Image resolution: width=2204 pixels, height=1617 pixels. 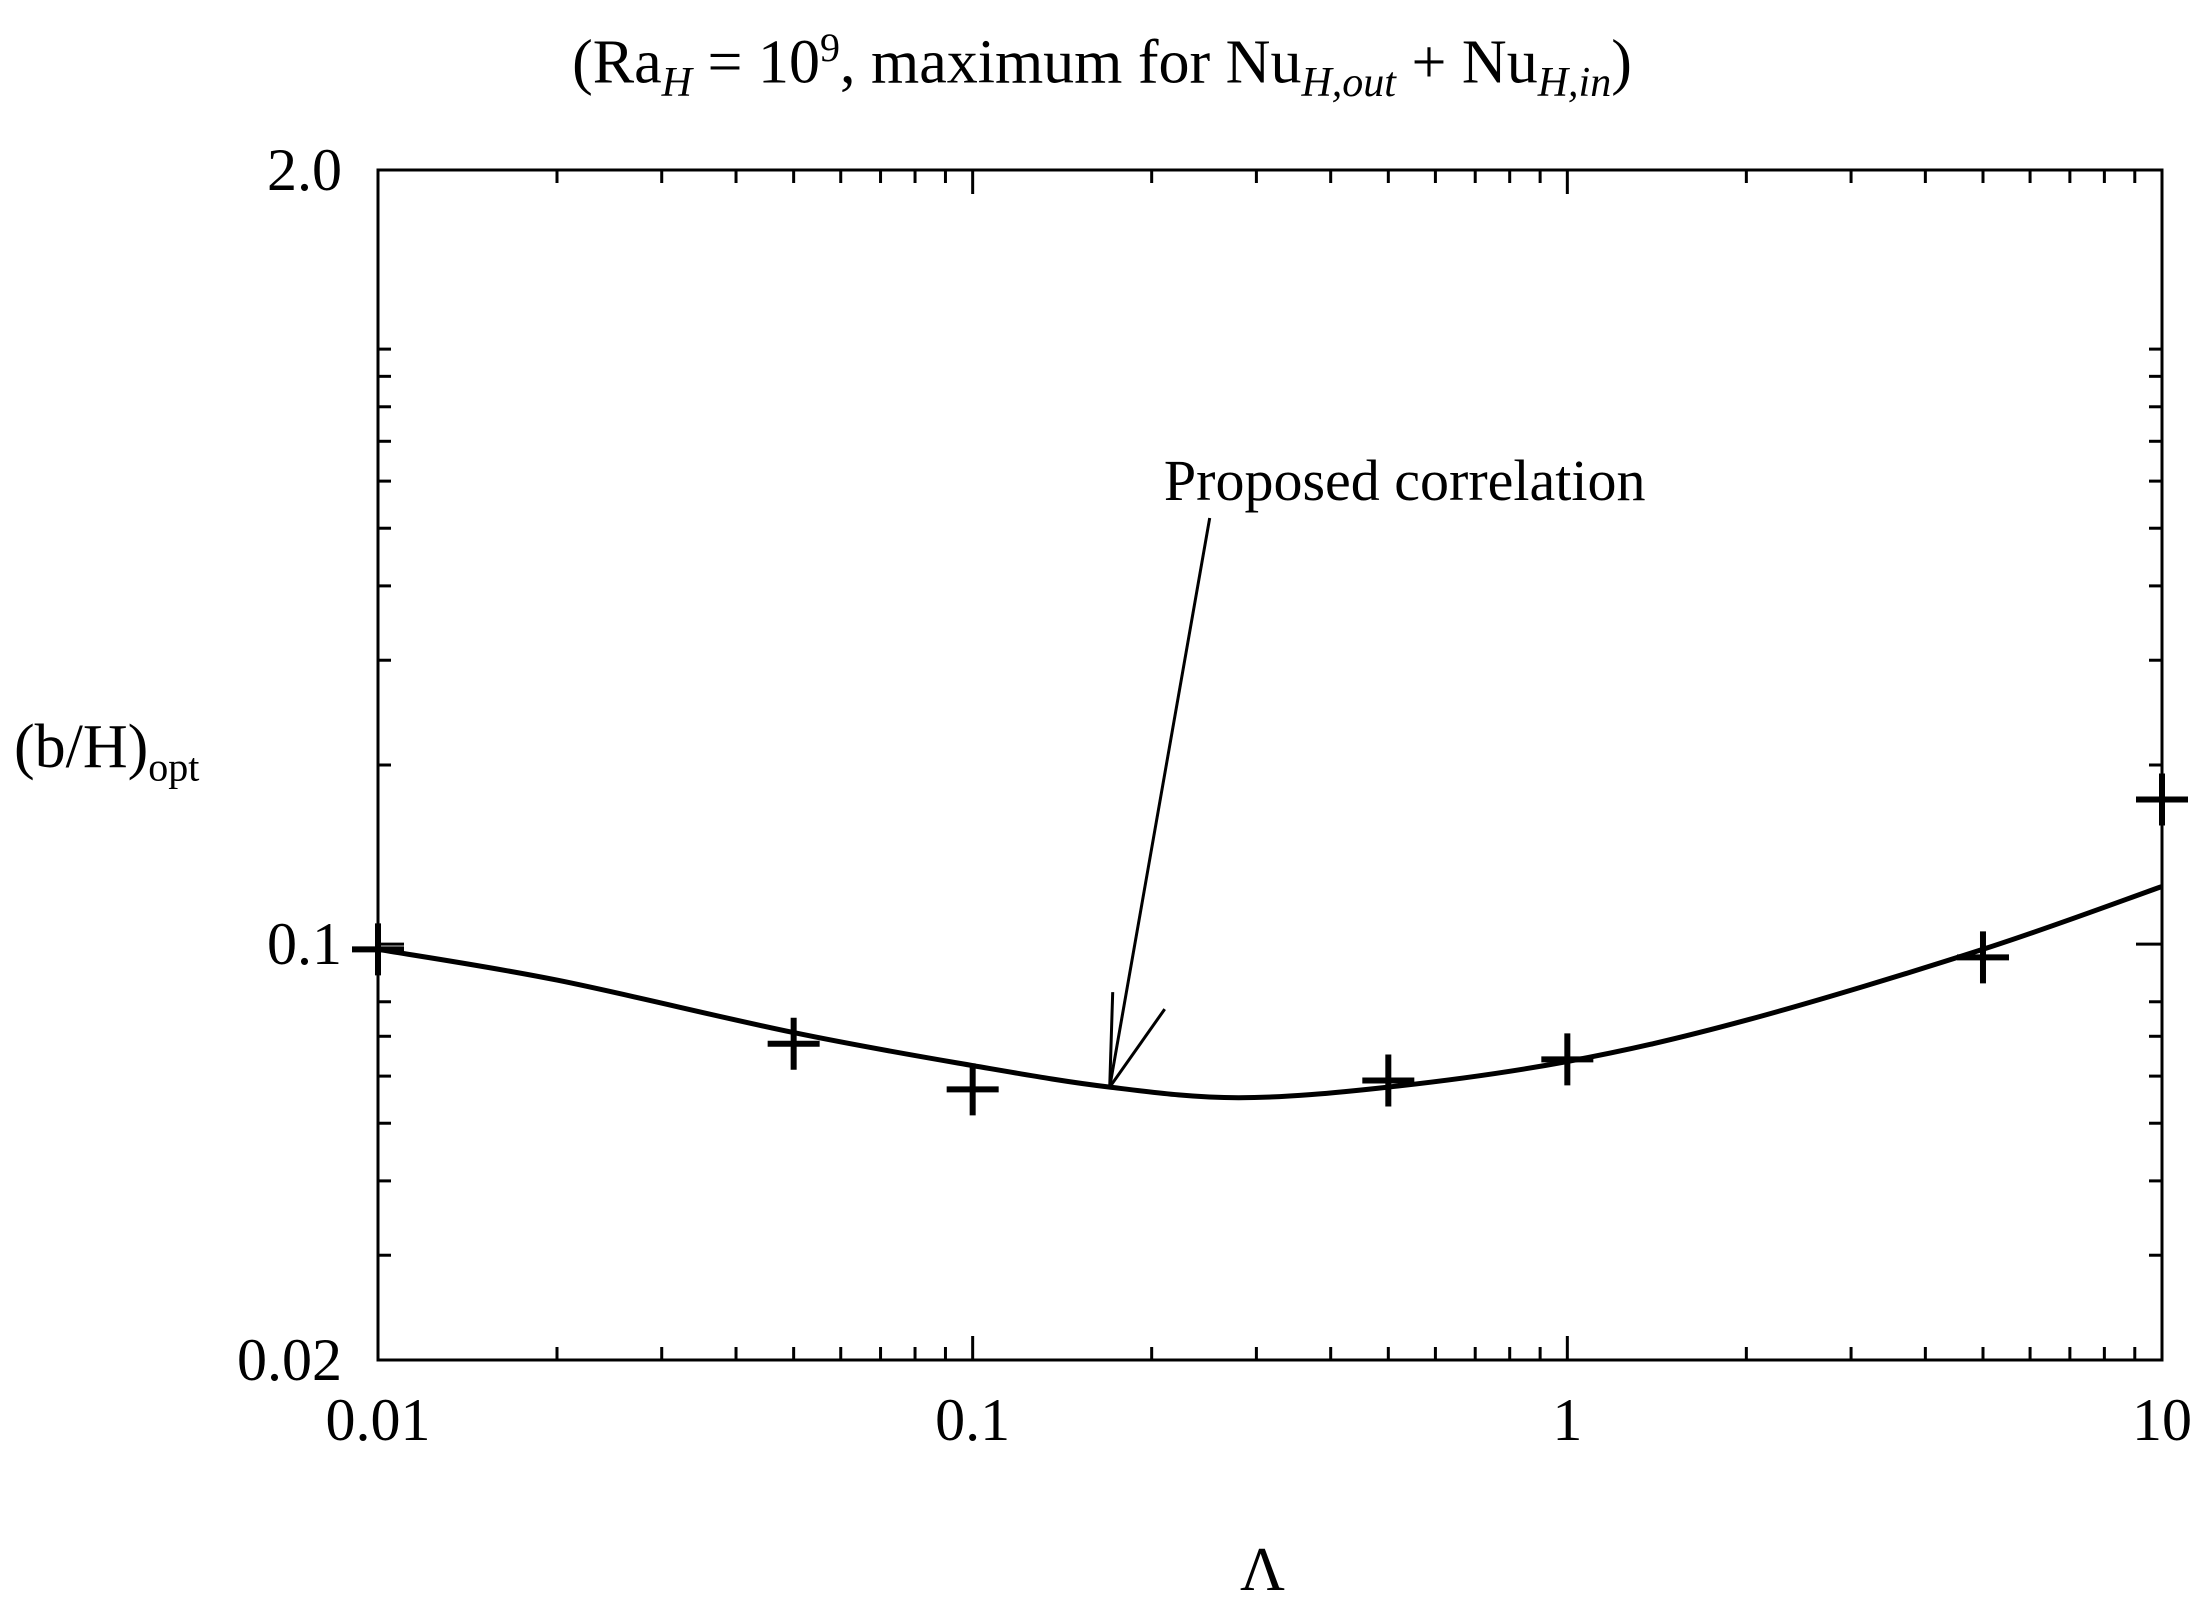 What do you see at coordinates (1160, 802) in the screenshot?
I see `annotation-arrow-shaft` at bounding box center [1160, 802].